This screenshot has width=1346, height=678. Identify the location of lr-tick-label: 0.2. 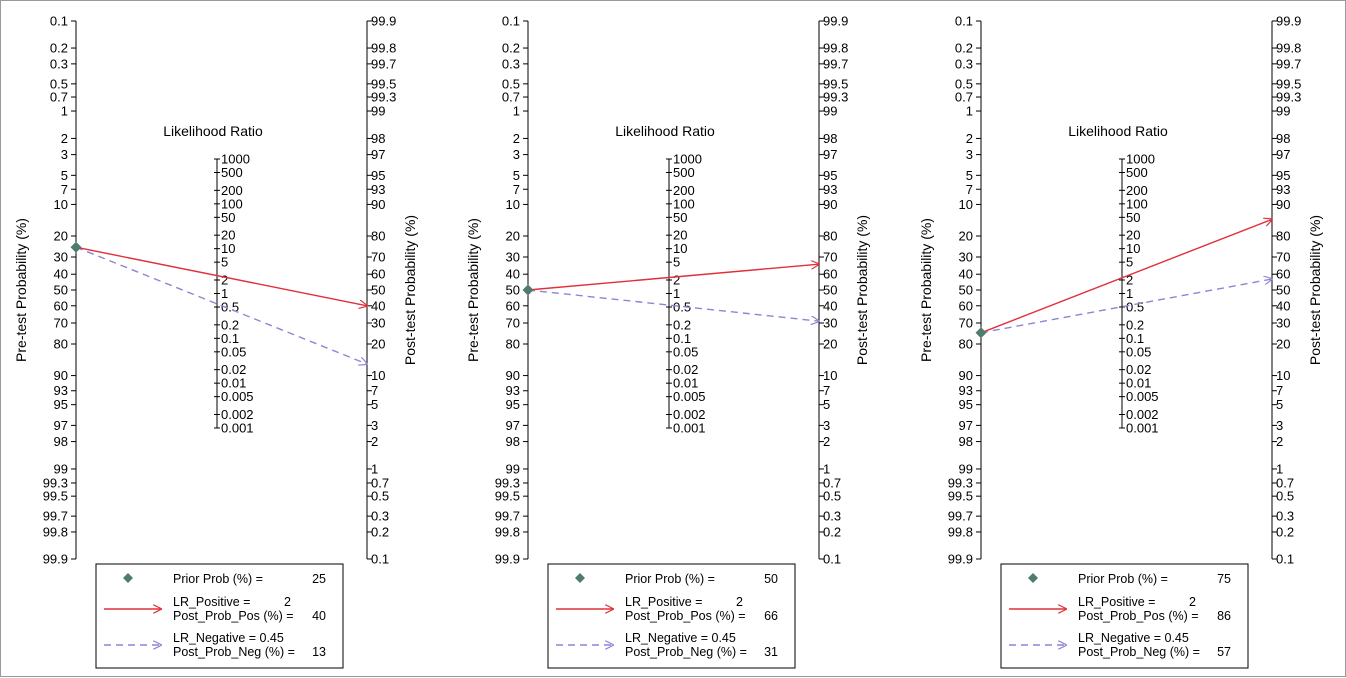
(1135, 324).